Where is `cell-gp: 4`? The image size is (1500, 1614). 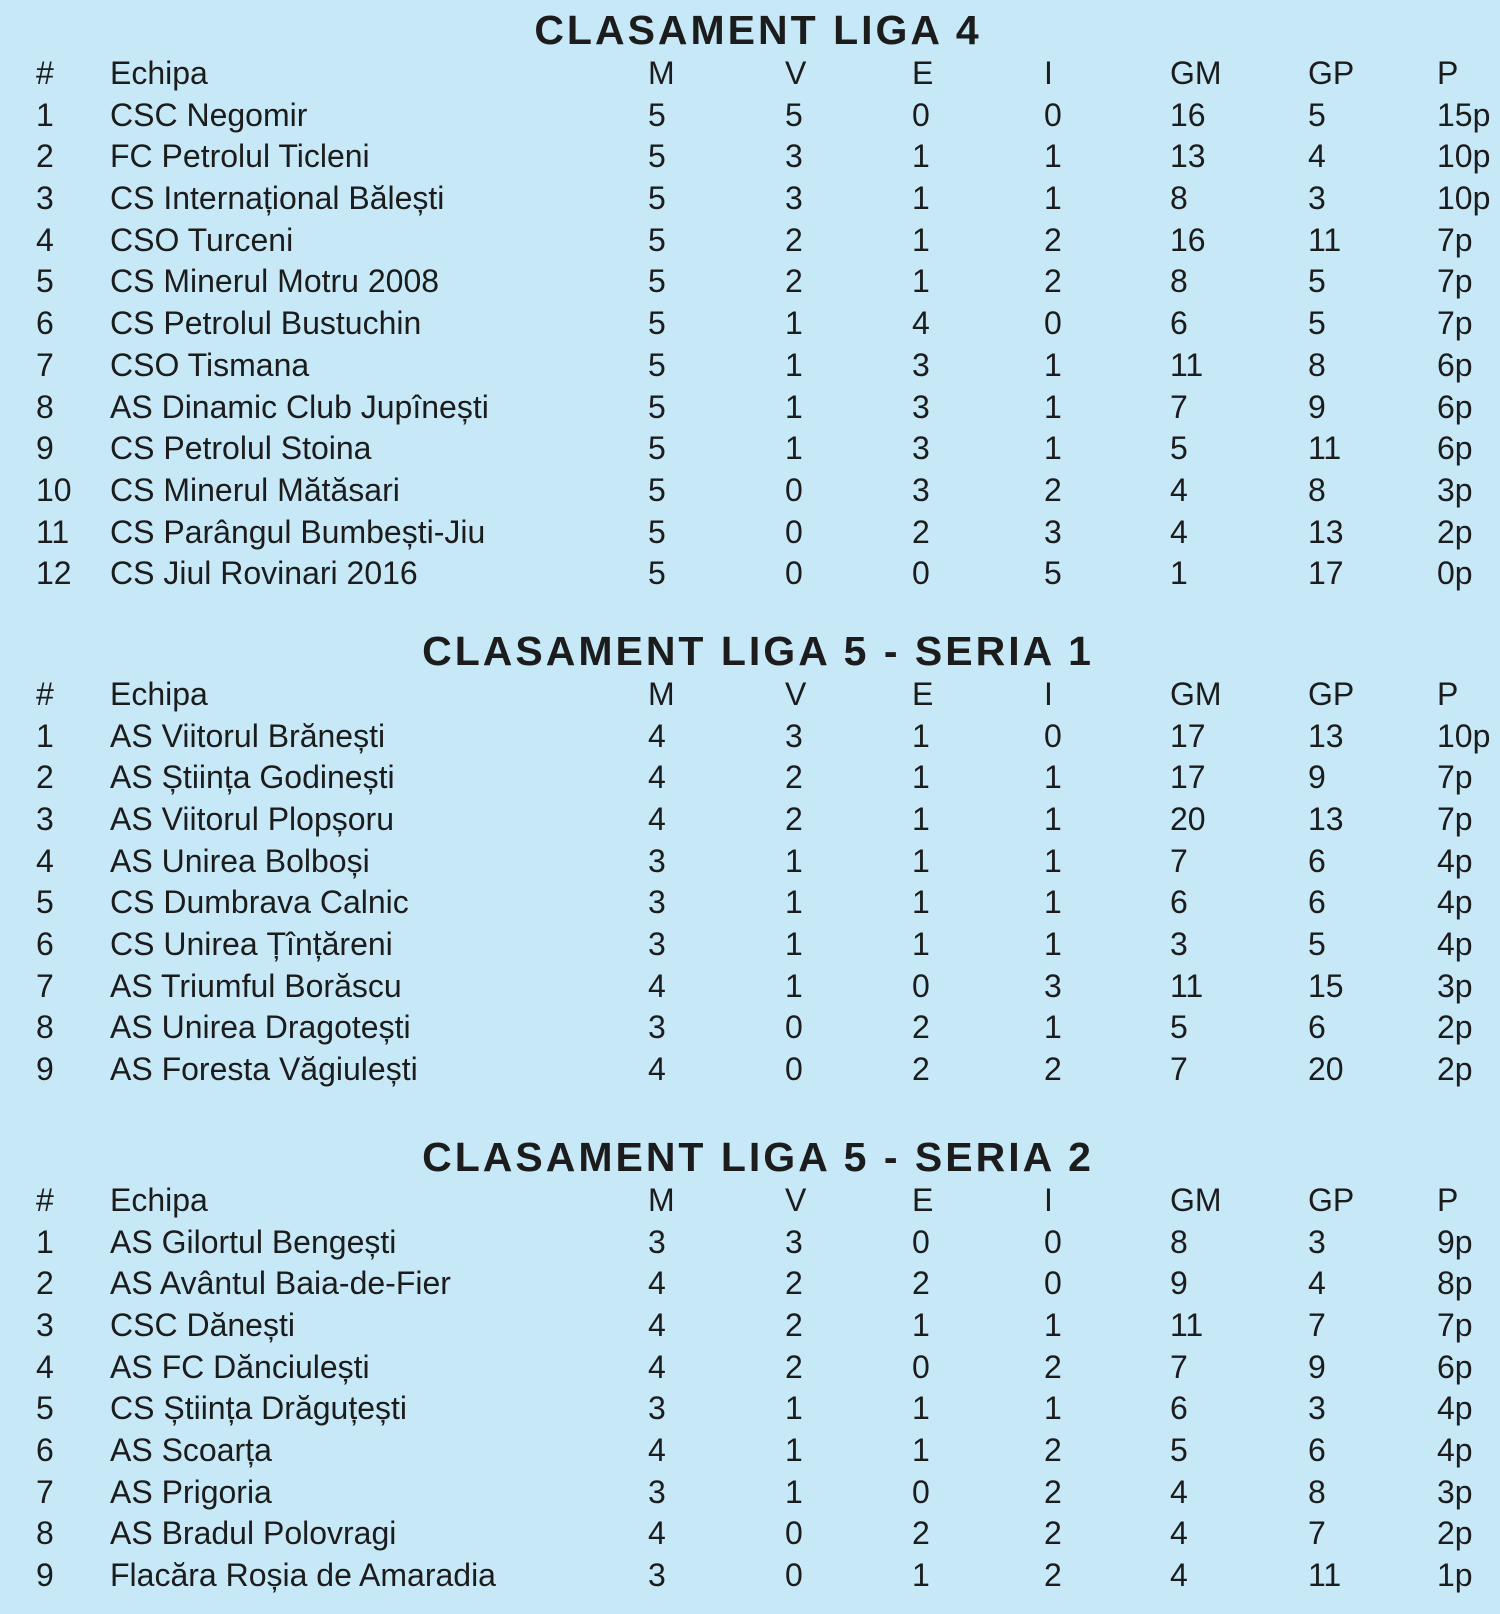 cell-gp: 4 is located at coordinates (1317, 1283).